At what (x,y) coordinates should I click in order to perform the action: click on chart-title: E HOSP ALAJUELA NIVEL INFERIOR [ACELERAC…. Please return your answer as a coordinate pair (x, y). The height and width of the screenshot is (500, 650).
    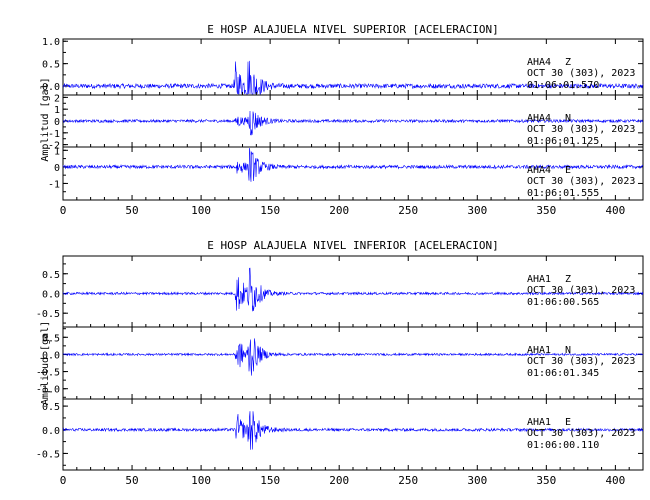
    Looking at the image, I should click on (352, 245).